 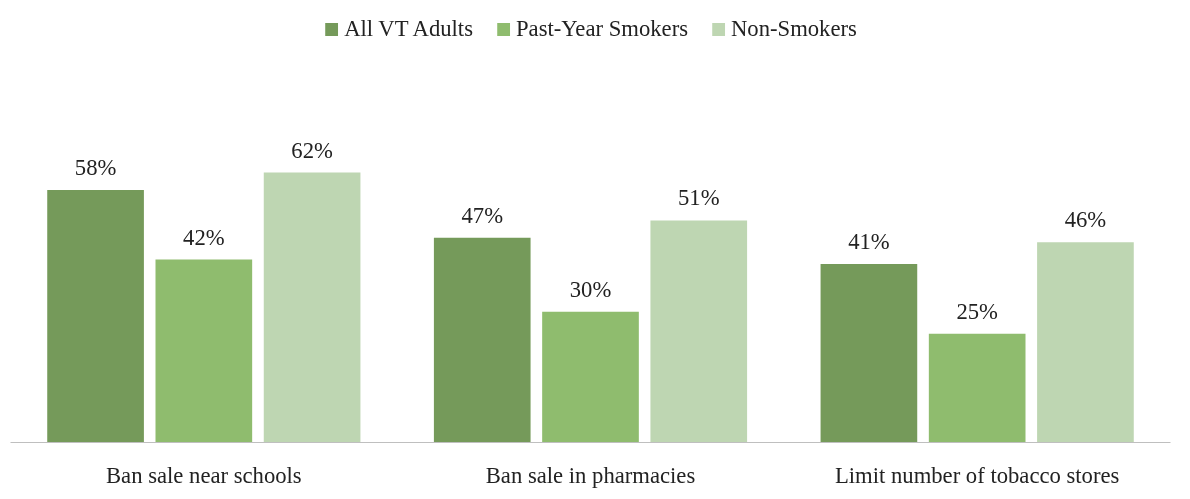 What do you see at coordinates (312, 150) in the screenshot?
I see `data-label: 62%` at bounding box center [312, 150].